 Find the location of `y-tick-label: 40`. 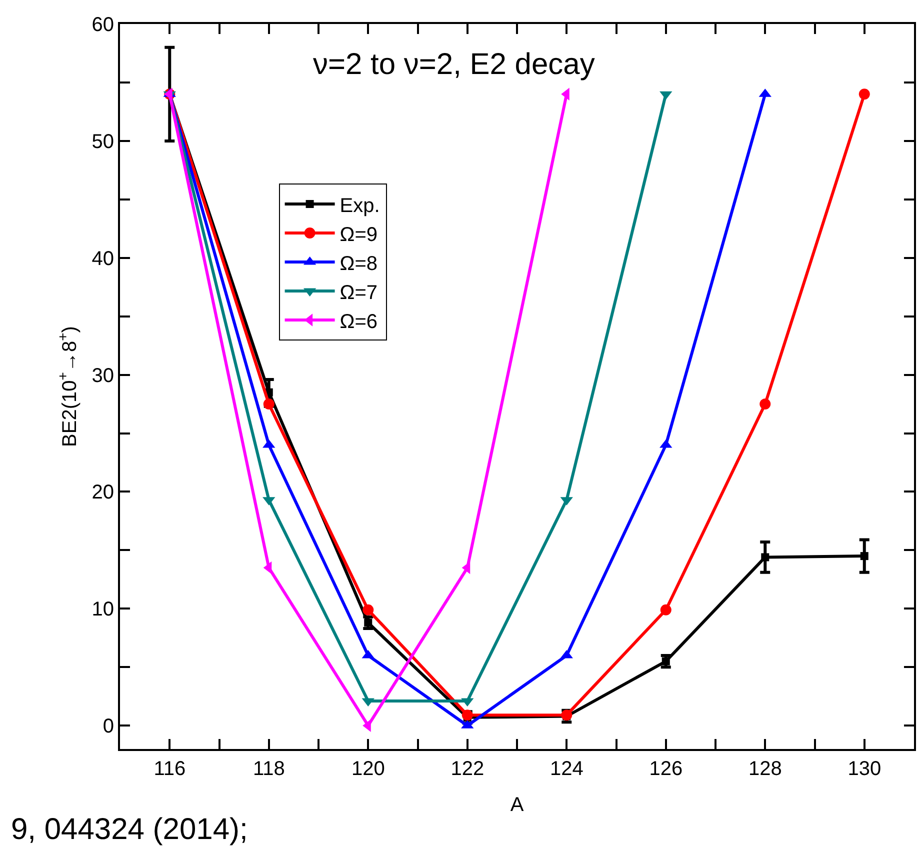

y-tick-label: 40 is located at coordinates (103, 259).